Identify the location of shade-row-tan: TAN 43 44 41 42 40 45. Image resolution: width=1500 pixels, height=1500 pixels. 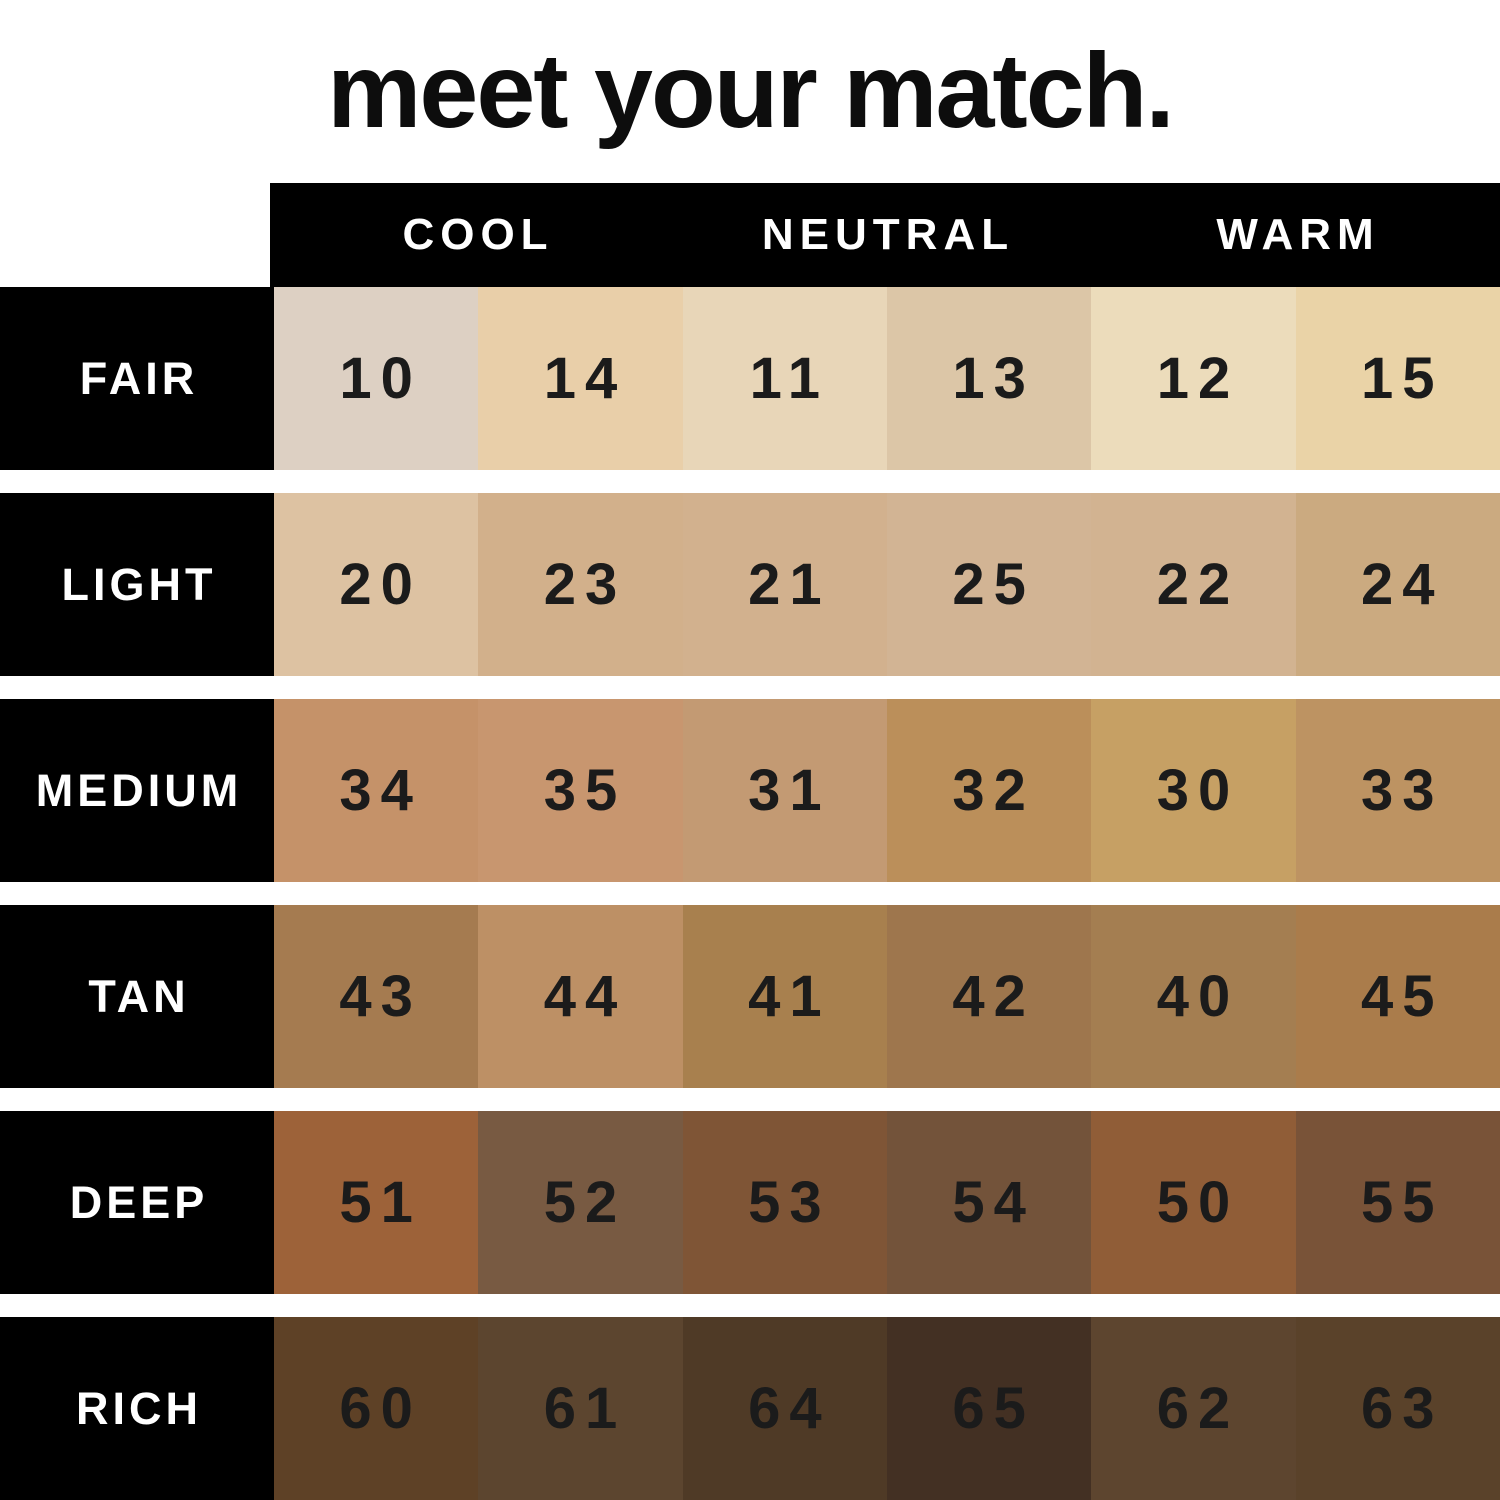
(750, 996).